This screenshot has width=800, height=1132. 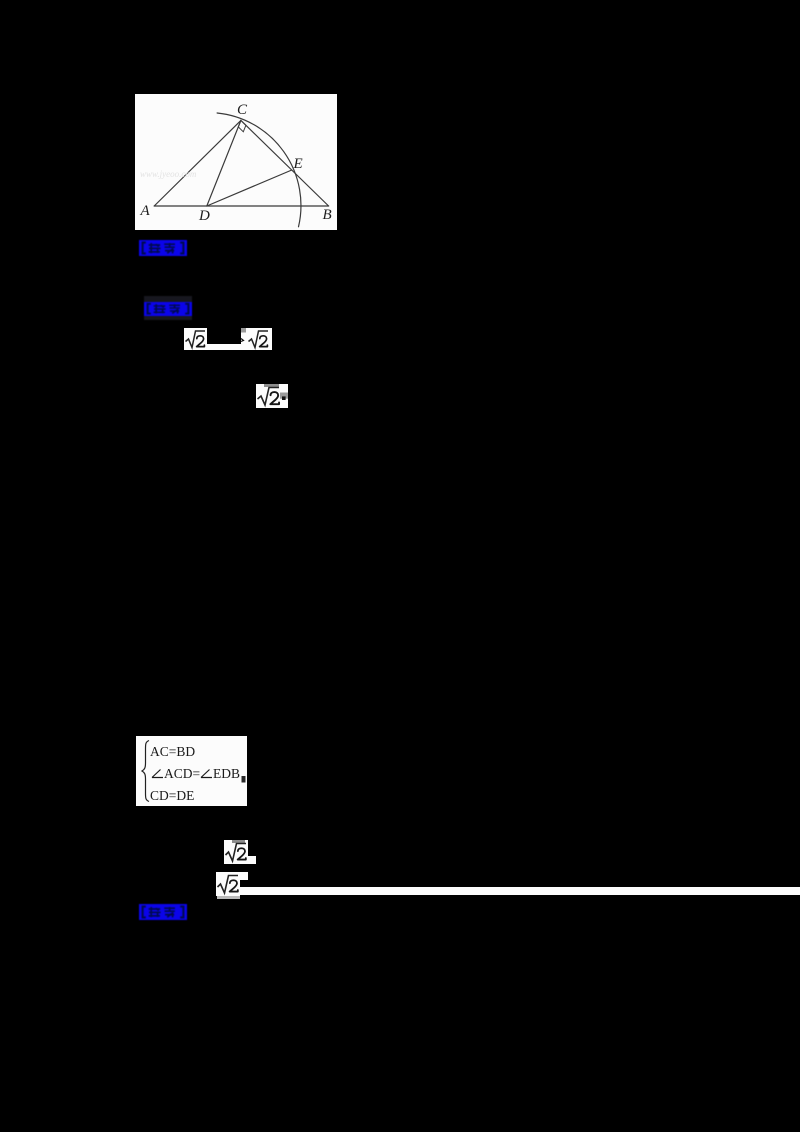 I want to click on svg-text: ACD=, so click(x=182, y=773).